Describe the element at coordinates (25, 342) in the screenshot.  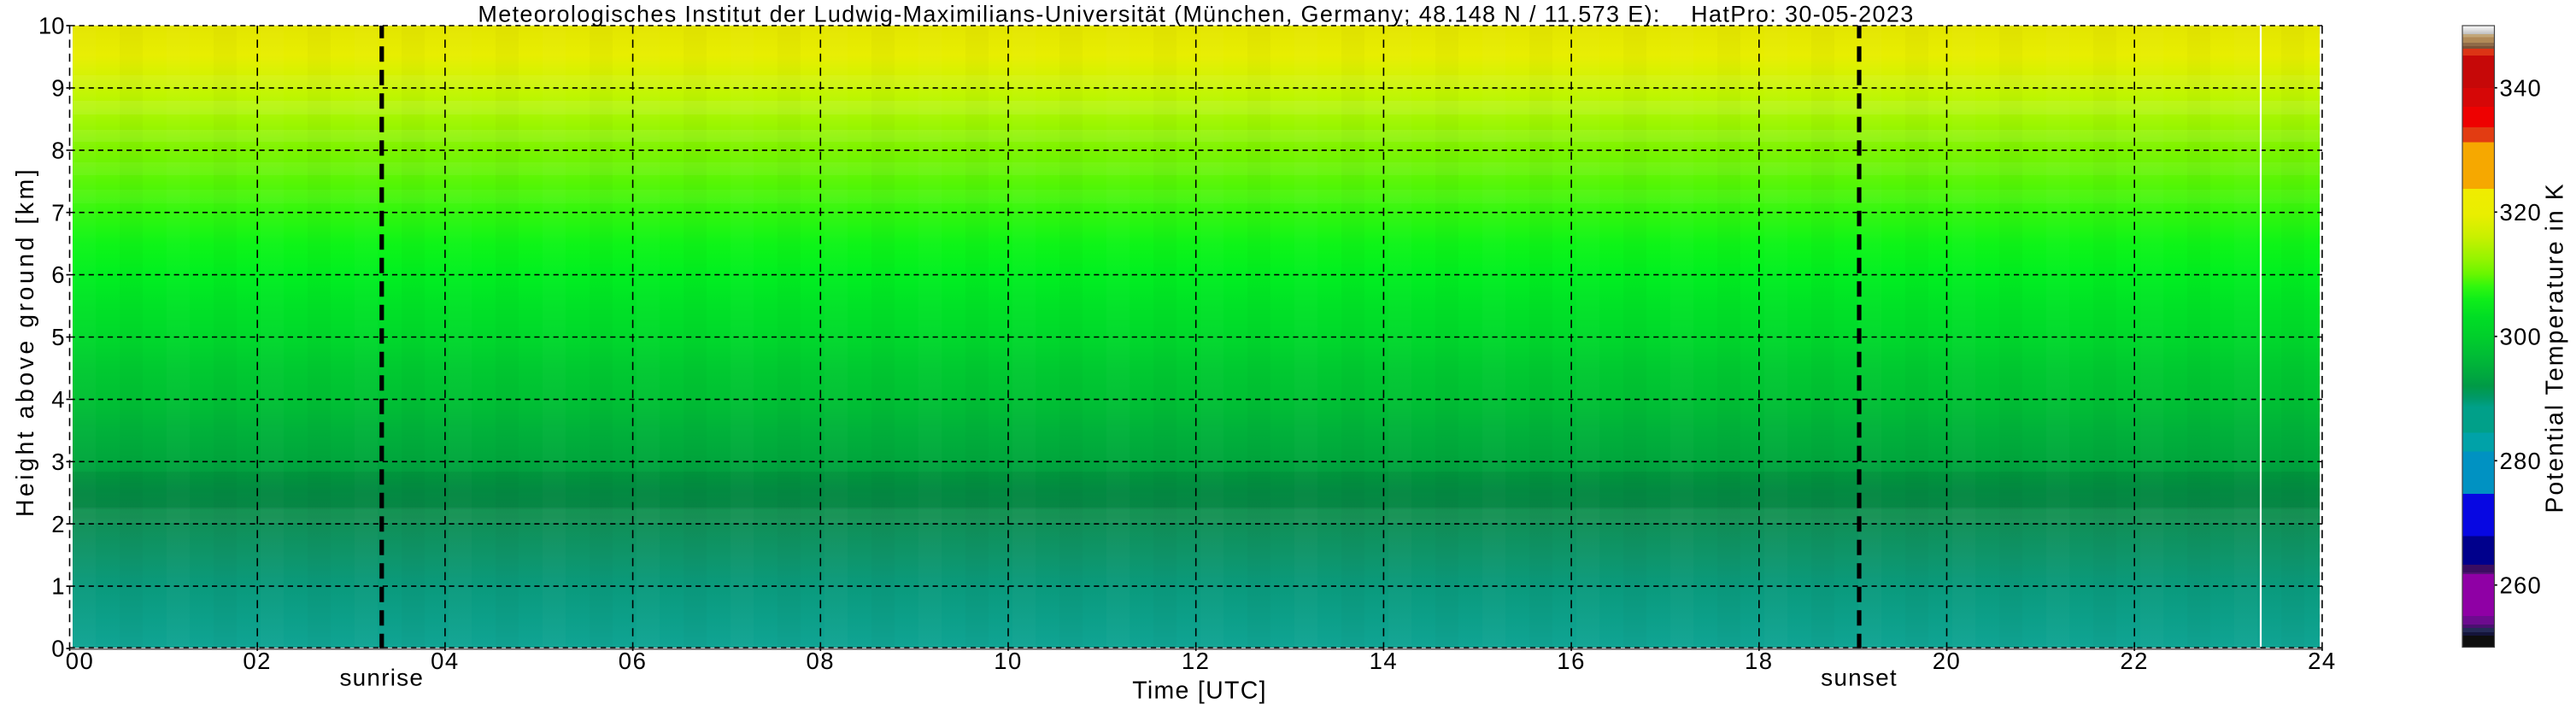
I see `svg-text: Height above ground [km]` at that location.